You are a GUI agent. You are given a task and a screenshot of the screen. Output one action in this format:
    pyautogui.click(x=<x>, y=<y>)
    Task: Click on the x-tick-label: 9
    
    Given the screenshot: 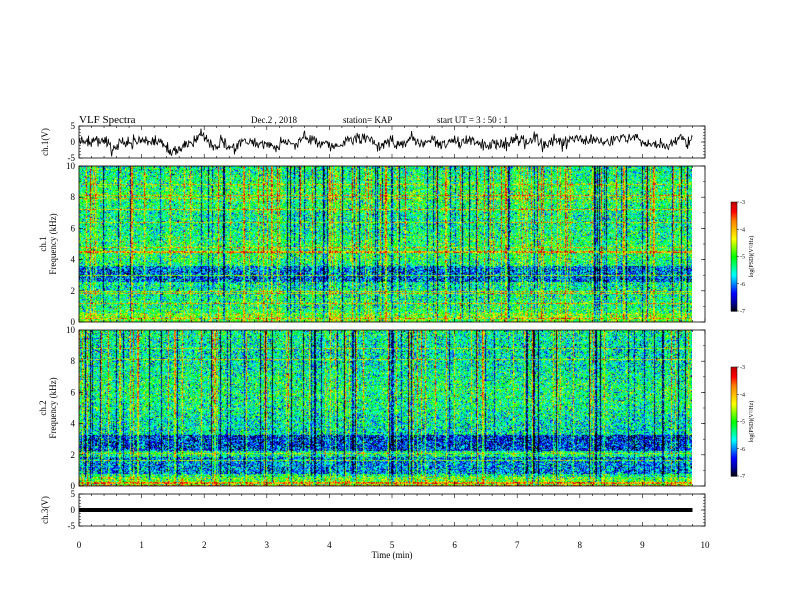 What is the action you would take?
    pyautogui.click(x=642, y=545)
    